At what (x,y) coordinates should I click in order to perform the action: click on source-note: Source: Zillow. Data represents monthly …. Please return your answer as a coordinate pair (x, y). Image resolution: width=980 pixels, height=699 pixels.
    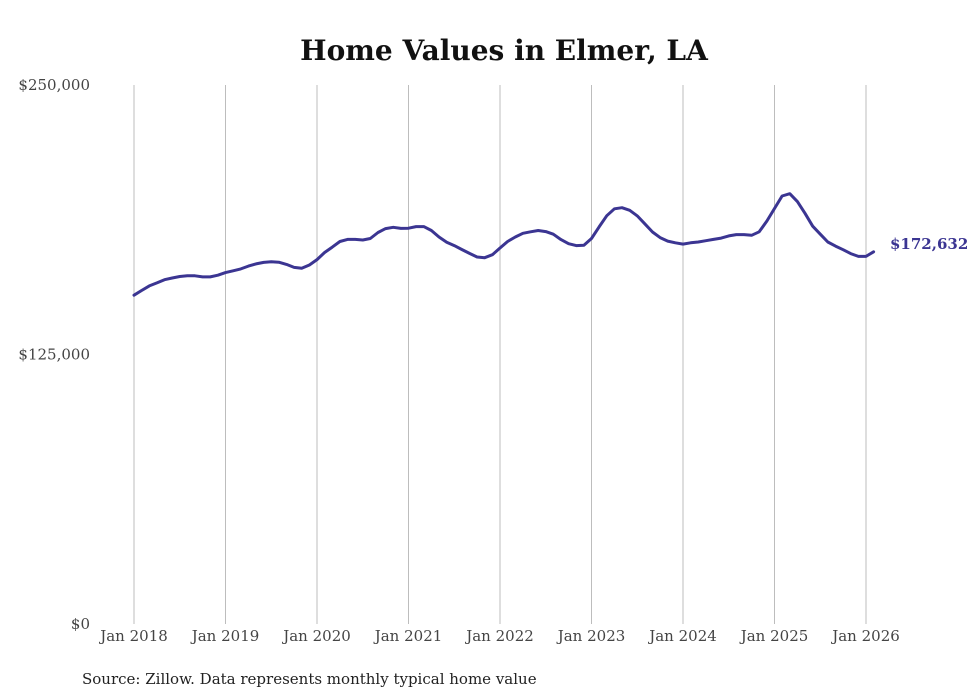
    Looking at the image, I should click on (309, 679).